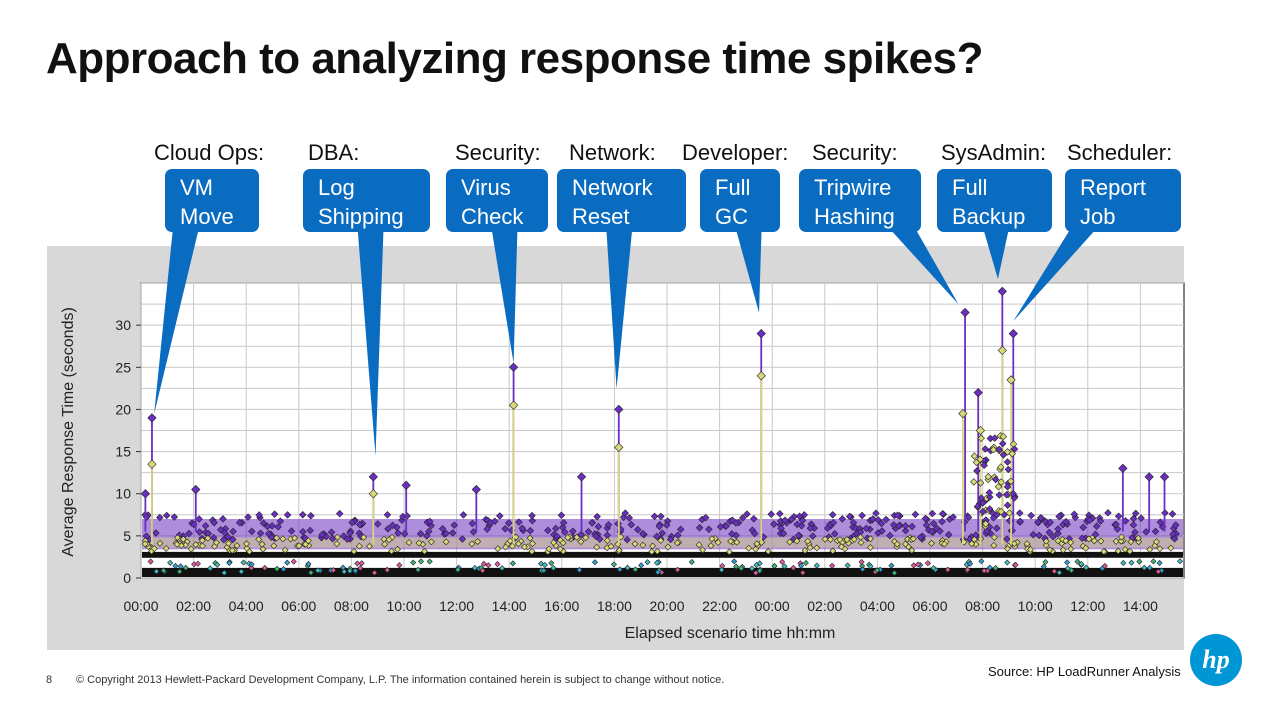 This screenshot has height=720, width=1280. What do you see at coordinates (123, 494) in the screenshot?
I see `y-tick-label: 10` at bounding box center [123, 494].